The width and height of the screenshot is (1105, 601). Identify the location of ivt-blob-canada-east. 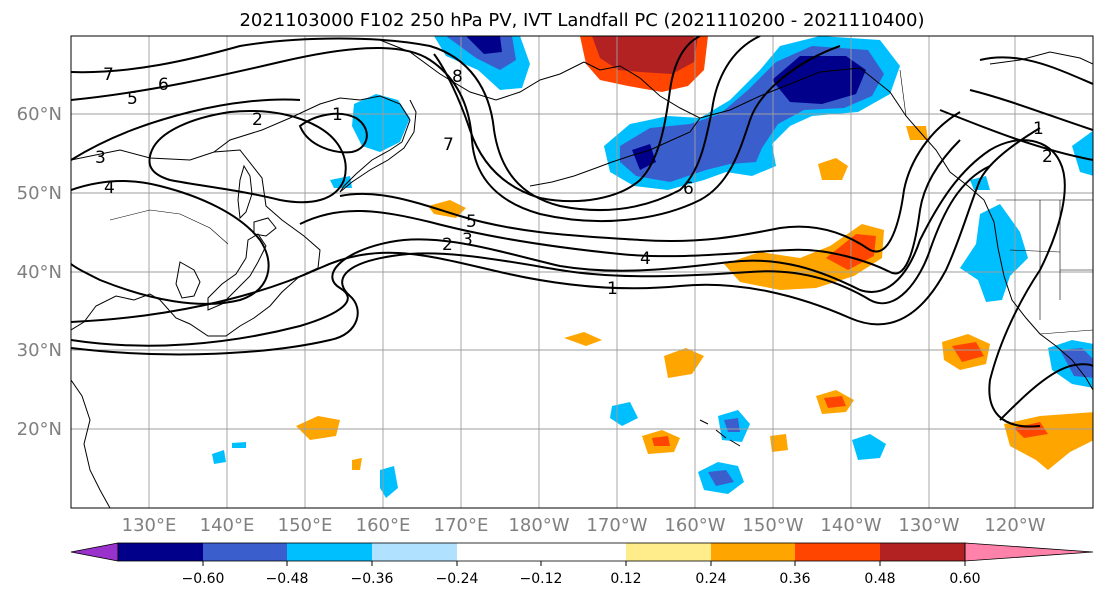
(1082, 153).